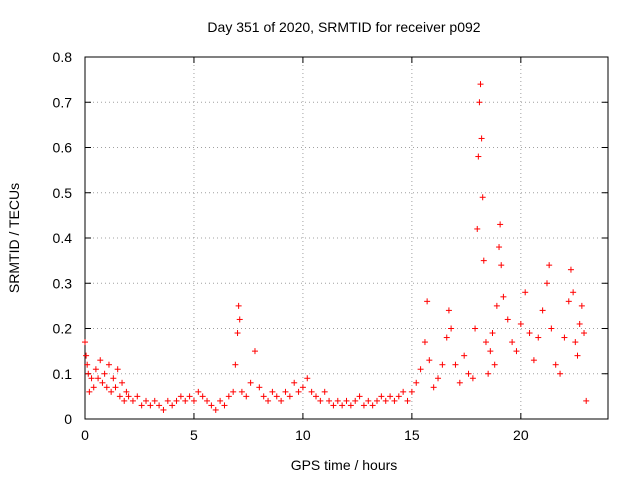 This screenshot has height=480, width=640. Describe the element at coordinates (14, 238) in the screenshot. I see `y-axis-title: SRMTID / TECUs` at that location.